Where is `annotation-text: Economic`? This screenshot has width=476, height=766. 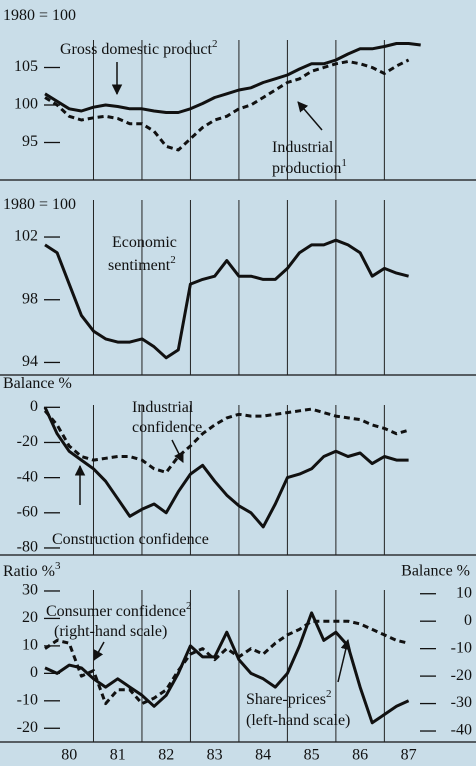
annotation-text: Economic is located at coordinates (144, 242).